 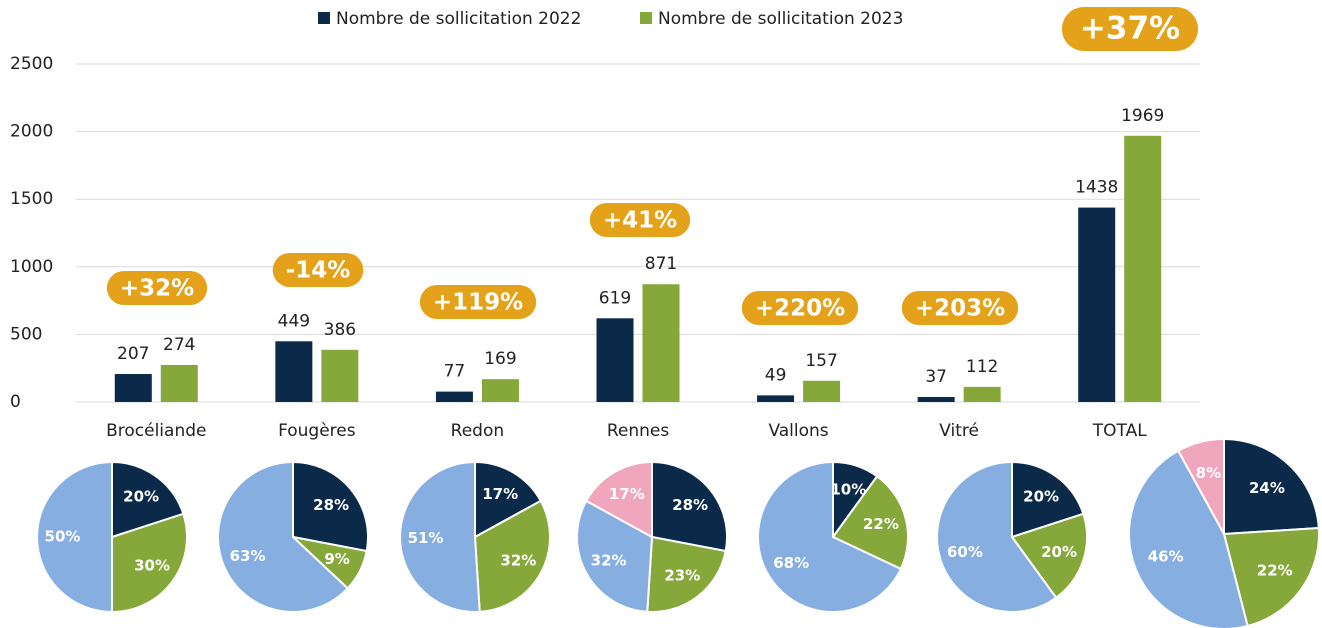 What do you see at coordinates (776, 375) in the screenshot?
I see `value-label: 49` at bounding box center [776, 375].